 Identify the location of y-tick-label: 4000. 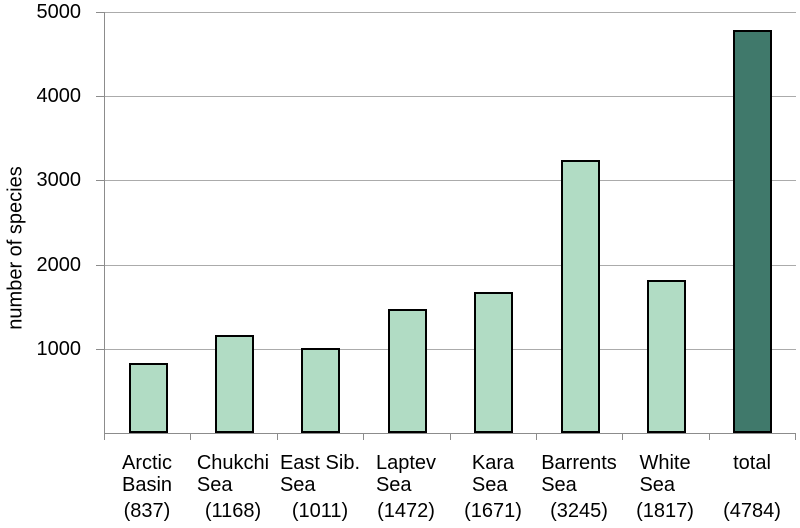
(59, 96).